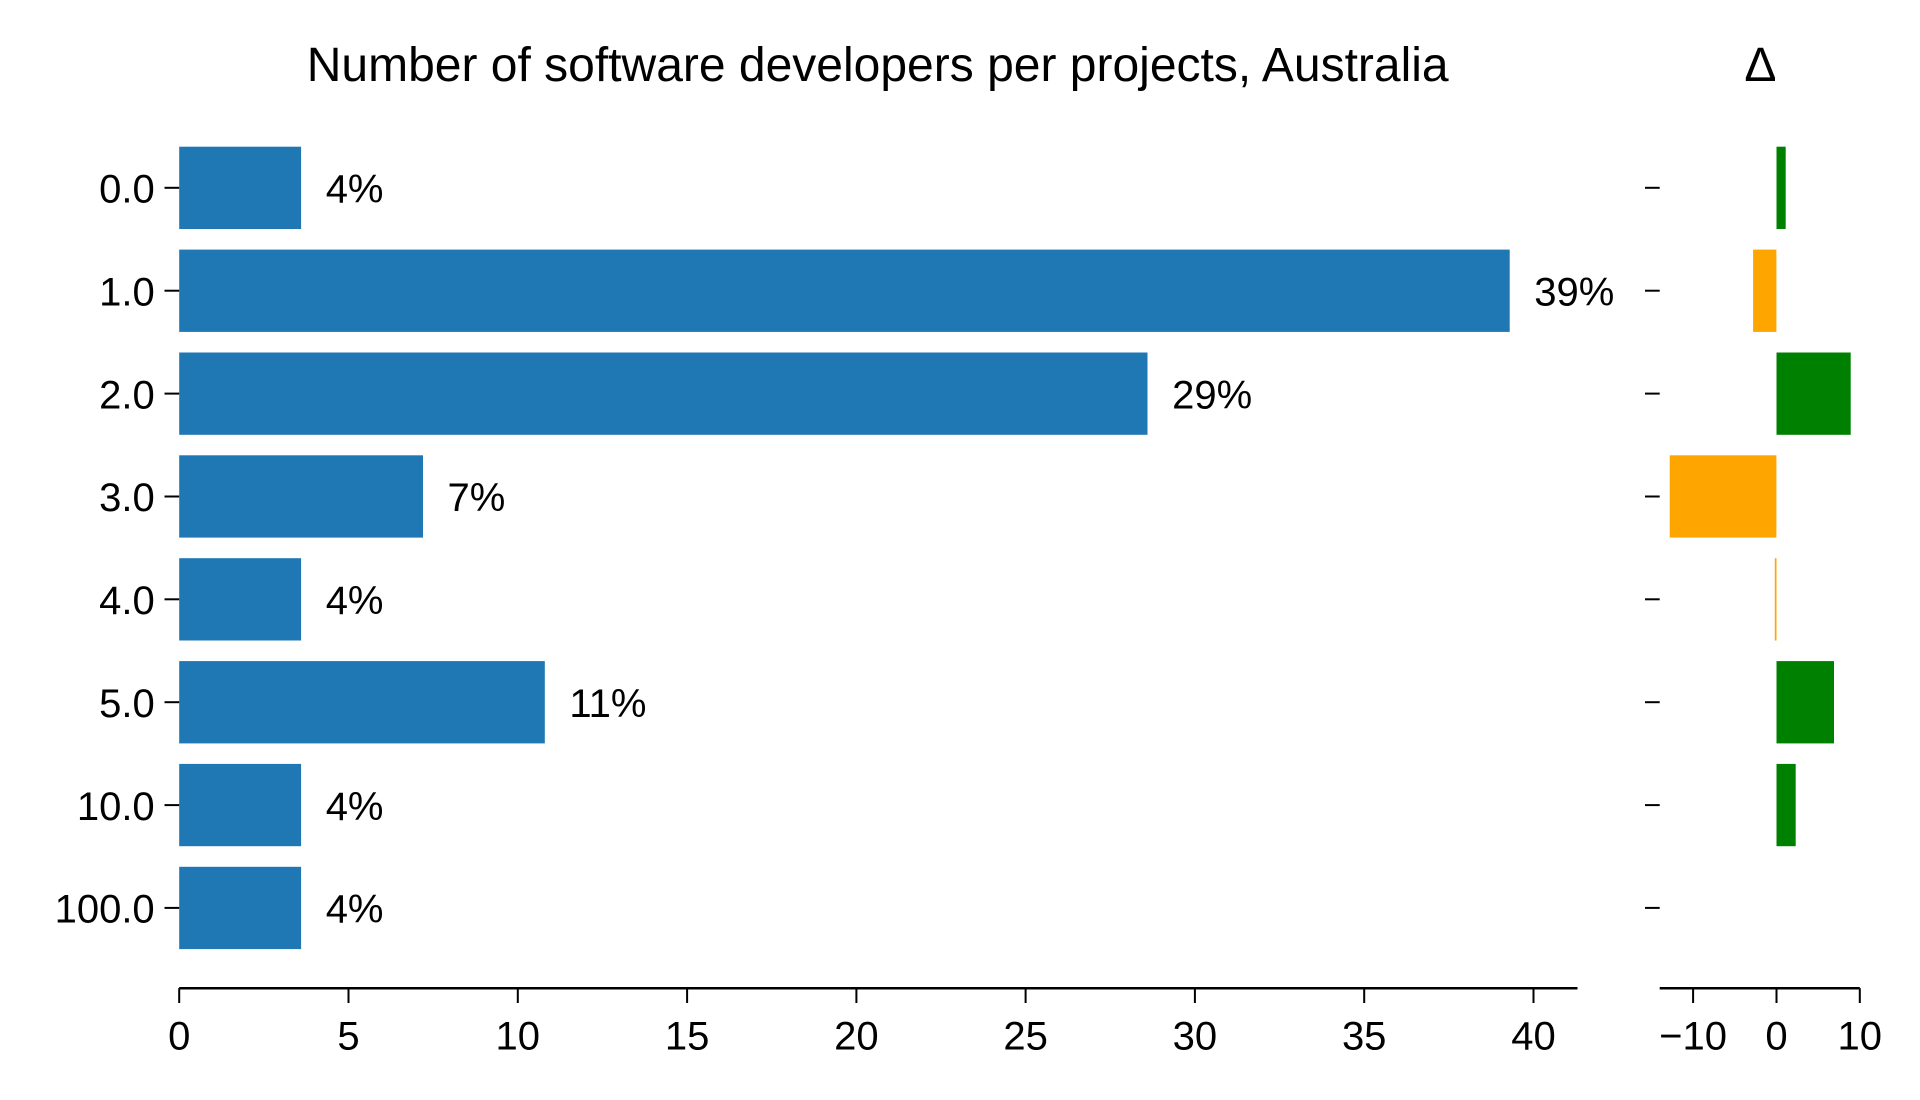 The width and height of the screenshot is (1920, 1100). Describe the element at coordinates (477, 498) in the screenshot. I see `main-bar-data-label: 7%` at that location.